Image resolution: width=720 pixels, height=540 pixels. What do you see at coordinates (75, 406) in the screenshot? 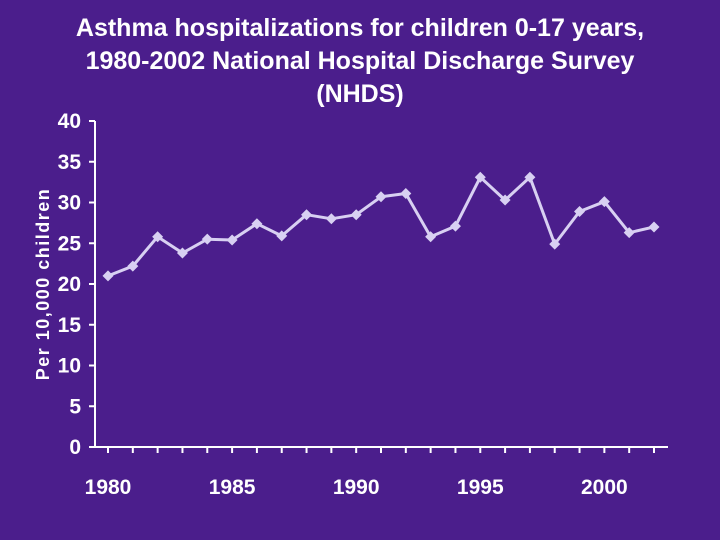
I see `y-tick-label: 5` at bounding box center [75, 406].